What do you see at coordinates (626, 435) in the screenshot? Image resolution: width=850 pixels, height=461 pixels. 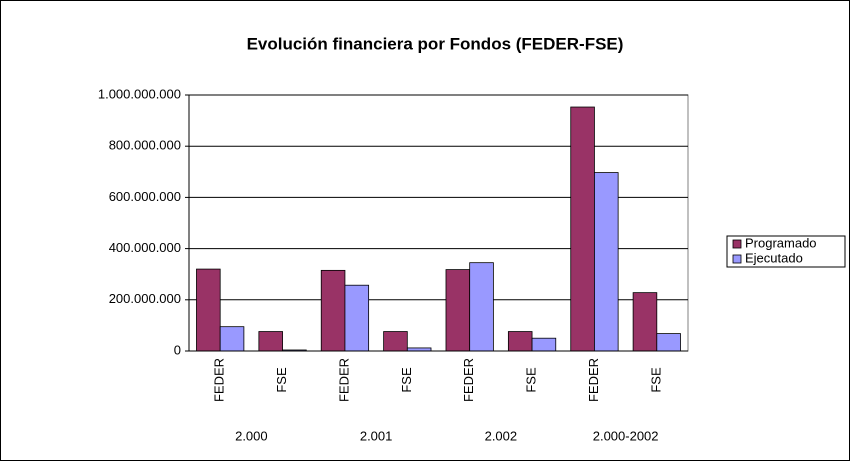 I see `group-label: 2.000-2002` at bounding box center [626, 435].